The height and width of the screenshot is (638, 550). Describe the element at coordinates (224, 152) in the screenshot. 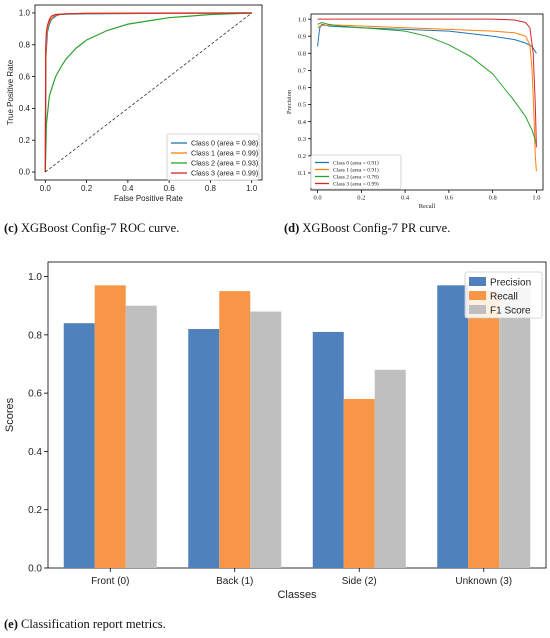

I see `legend-label: Class 1 (area = 0.99)` at that location.